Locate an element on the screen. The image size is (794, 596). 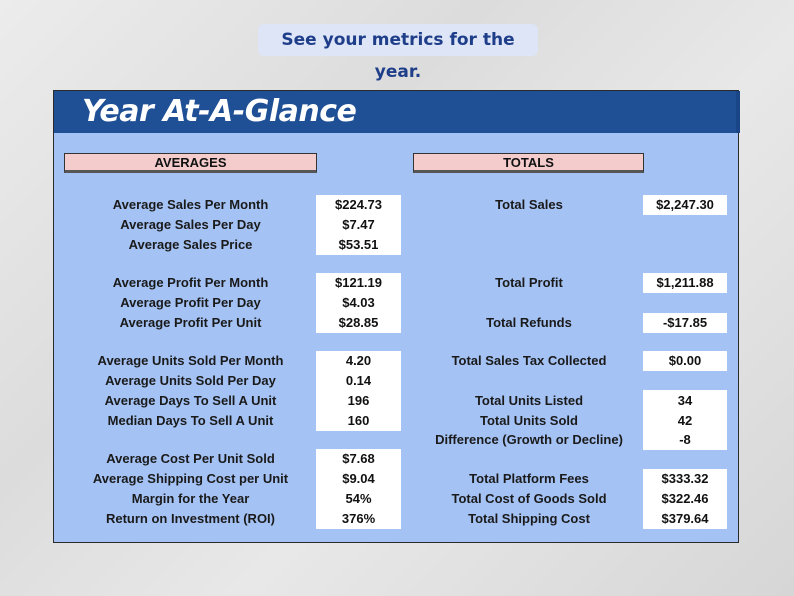
avg-label: Average Cost Per Unit Sold is located at coordinates (190, 458).